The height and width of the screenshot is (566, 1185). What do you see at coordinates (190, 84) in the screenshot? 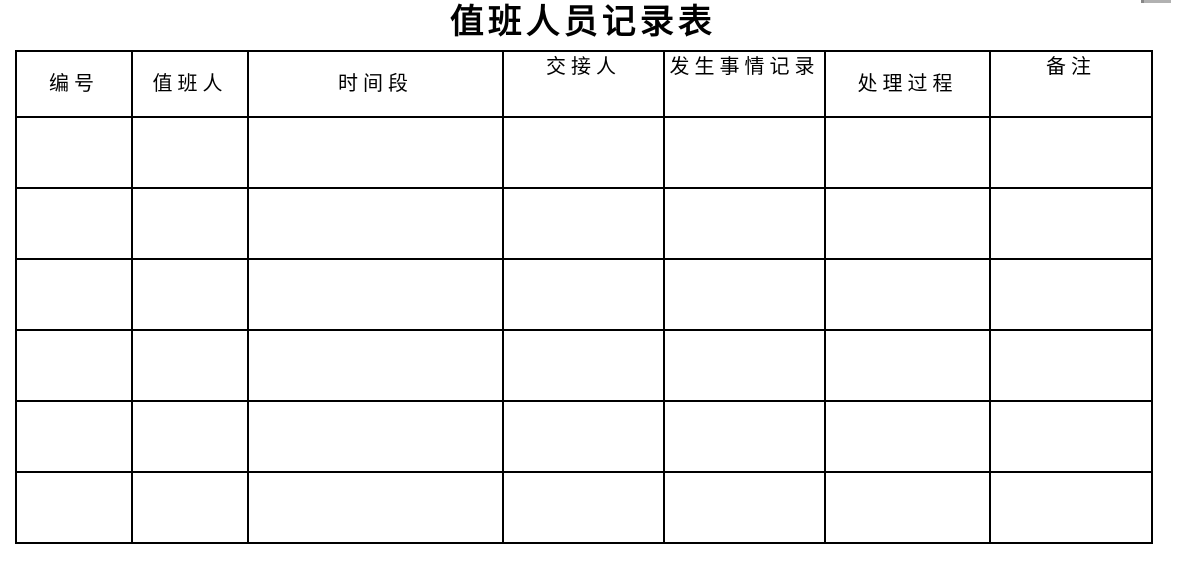
I see `header-cell-duty-person: 值班人` at bounding box center [190, 84].